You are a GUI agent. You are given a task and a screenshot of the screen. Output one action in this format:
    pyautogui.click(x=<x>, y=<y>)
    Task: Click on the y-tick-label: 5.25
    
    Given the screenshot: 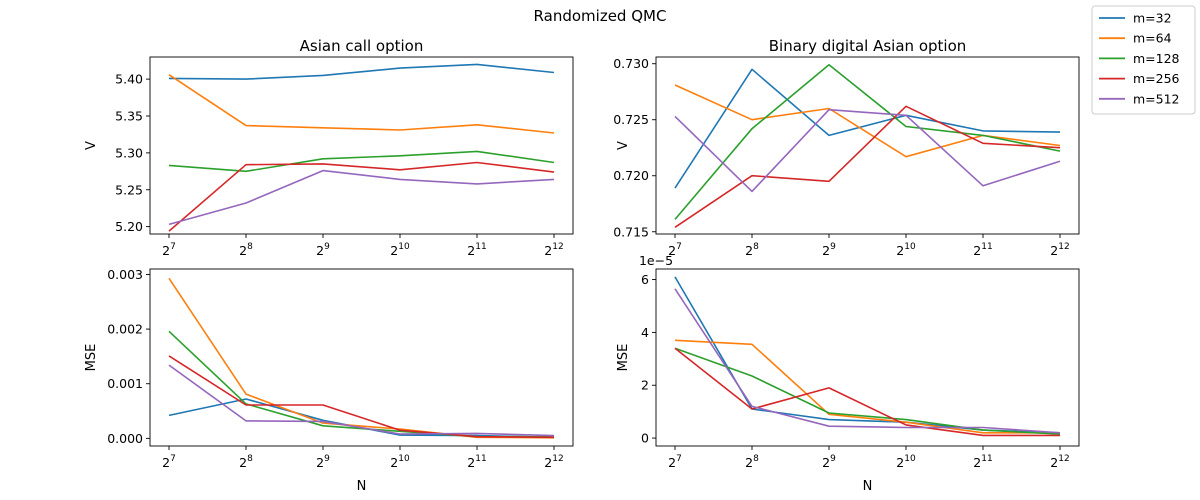 What is the action you would take?
    pyautogui.click(x=129, y=189)
    